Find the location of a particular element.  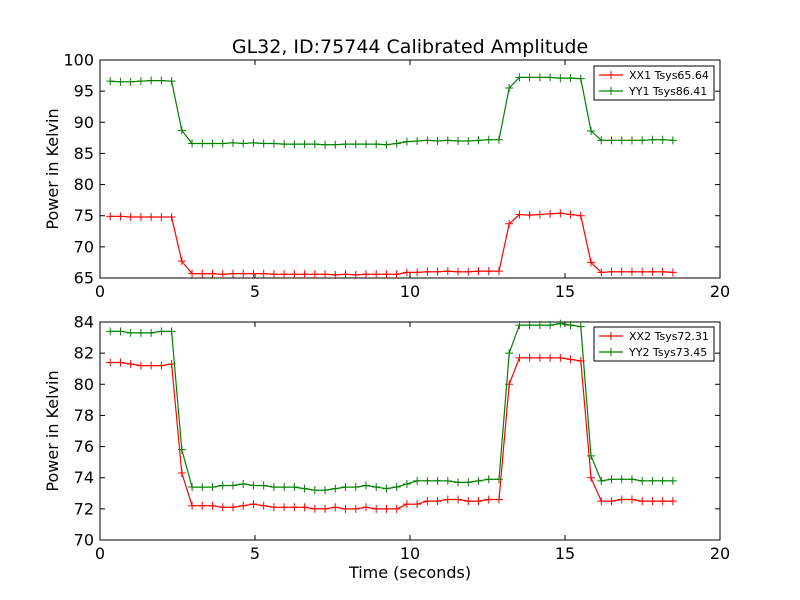

x-tick-label: 20 is located at coordinates (720, 291).